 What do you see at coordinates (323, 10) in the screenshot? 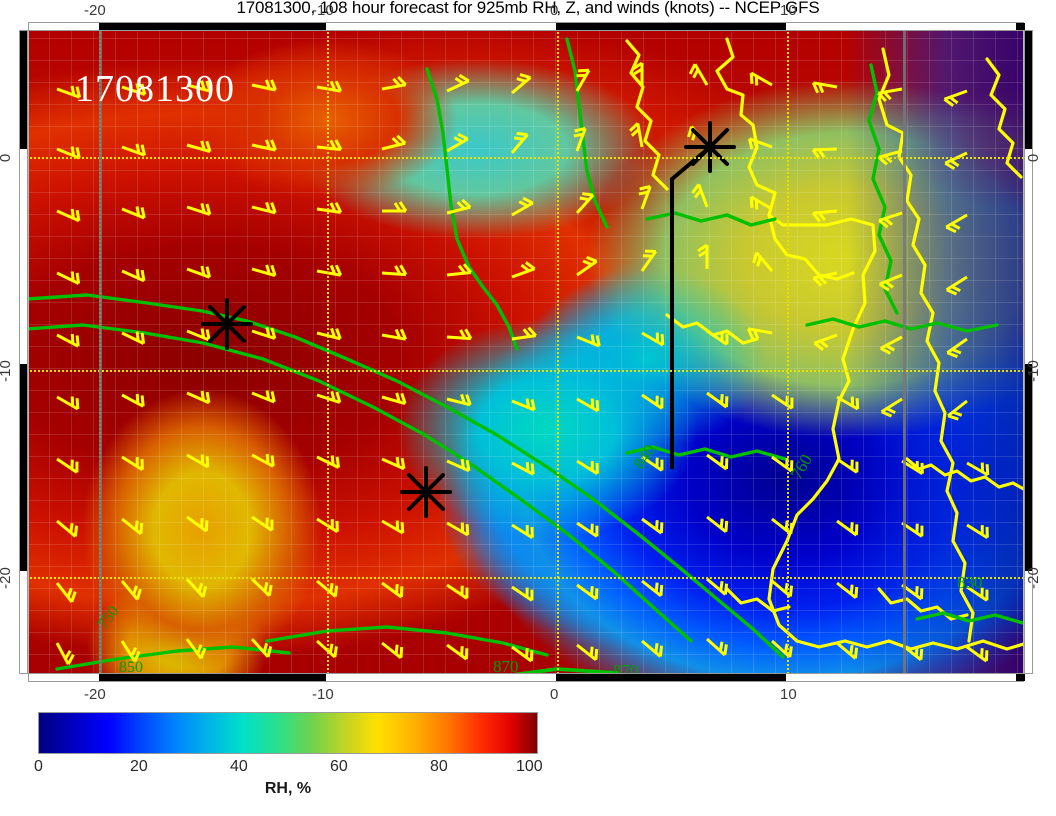
I see `xtick-top-1: -10` at bounding box center [323, 10].